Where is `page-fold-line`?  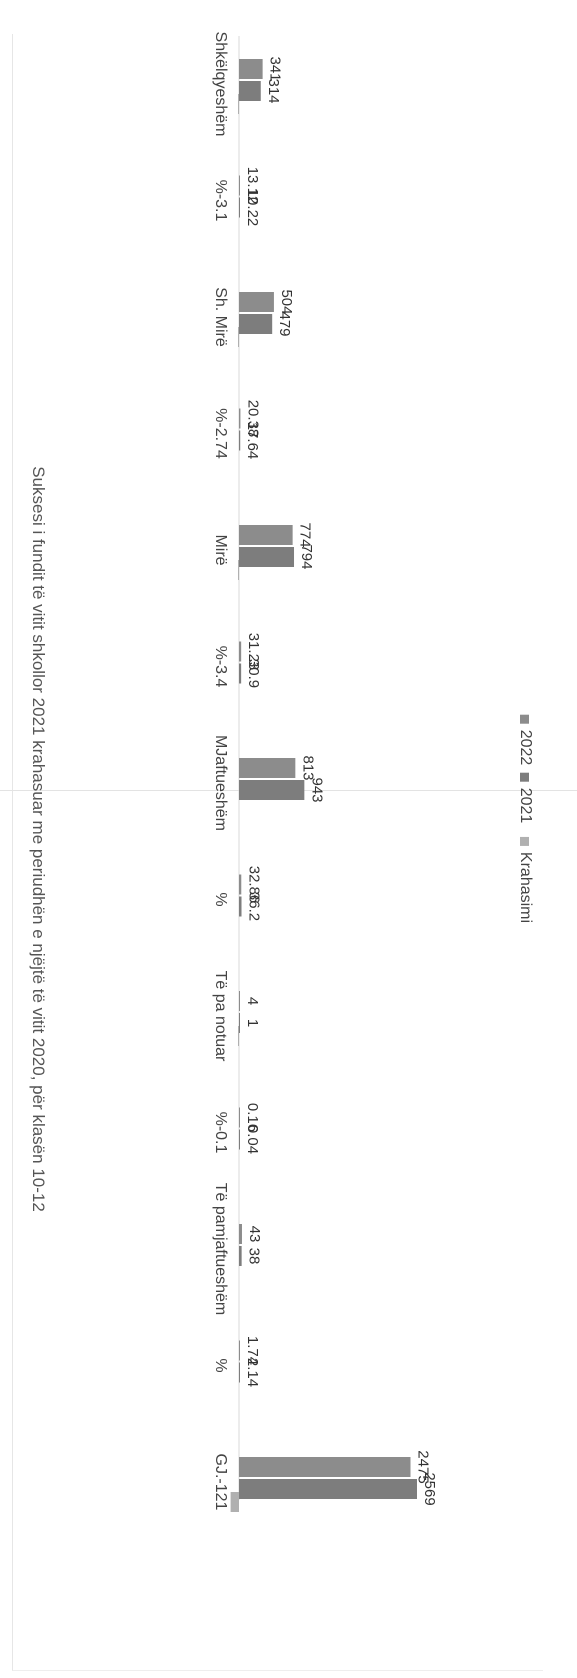 page-fold-line is located at coordinates (288, 790).